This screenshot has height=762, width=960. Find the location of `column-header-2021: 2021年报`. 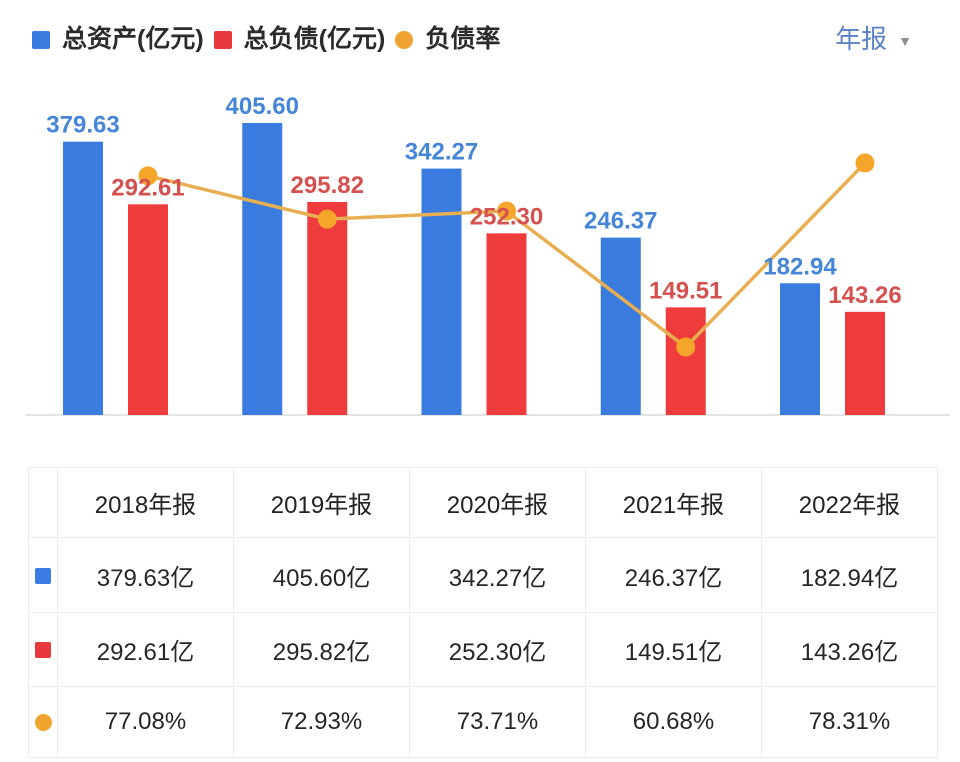

column-header-2021: 2021年报 is located at coordinates (673, 502).